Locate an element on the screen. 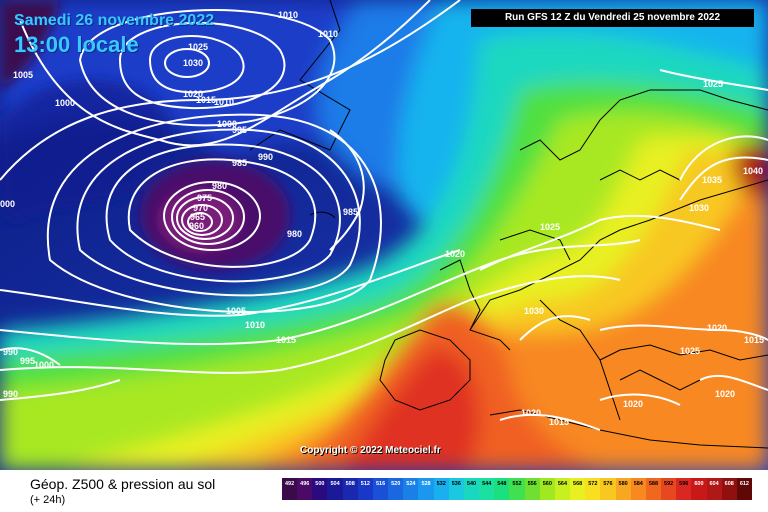 This screenshot has height=512, width=768. isobar-label: 975 is located at coordinates (204, 198).